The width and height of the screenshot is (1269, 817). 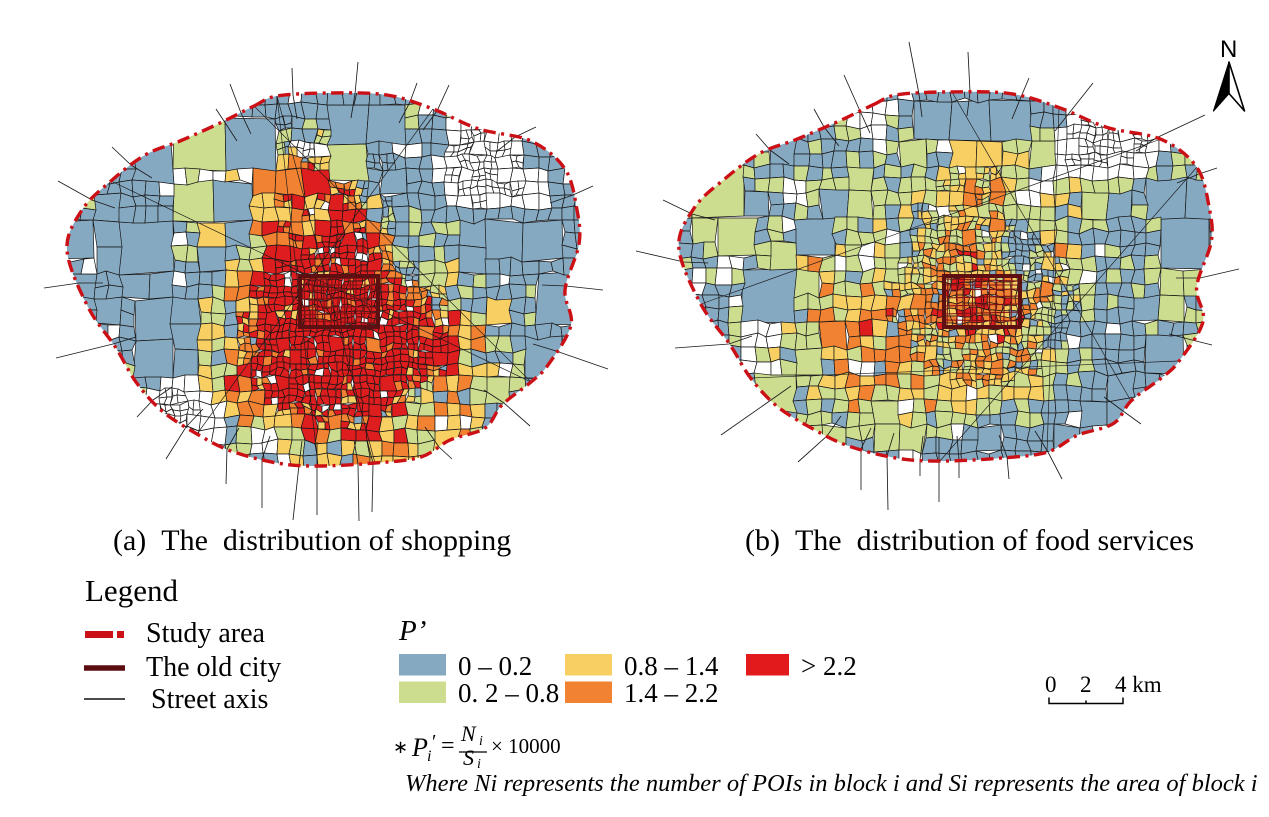 I want to click on svg-text: 2, so click(x=1086, y=684).